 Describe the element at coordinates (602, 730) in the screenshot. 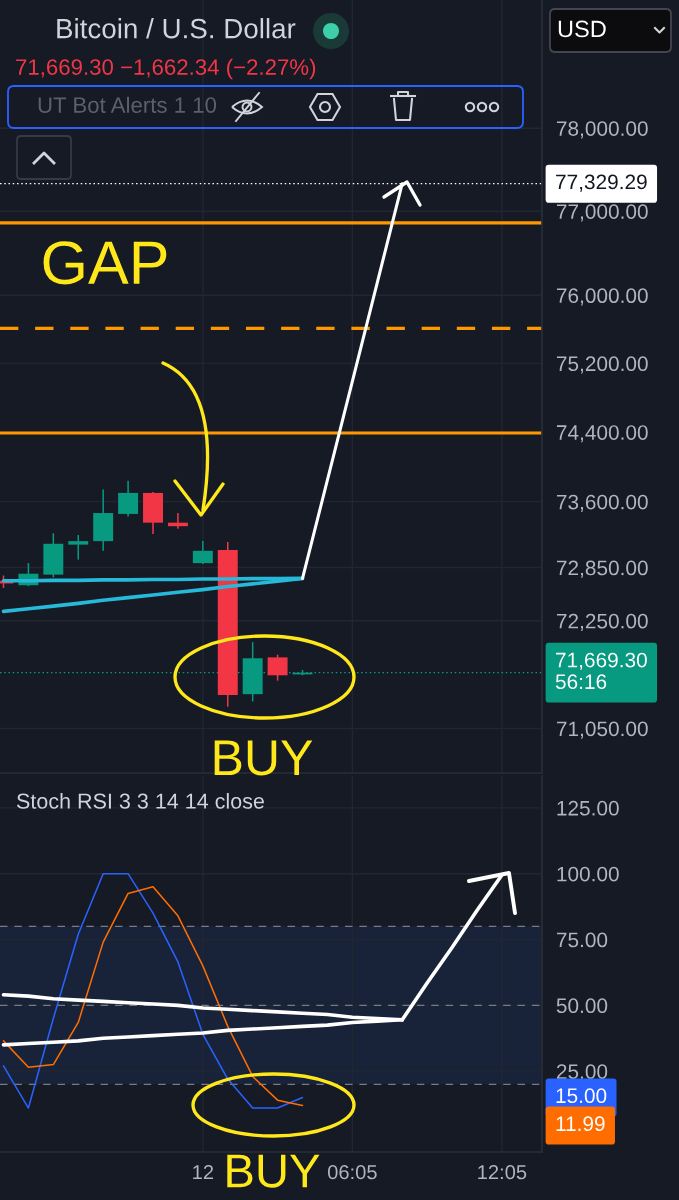

I see `y-tick-label: 71,050.00` at that location.